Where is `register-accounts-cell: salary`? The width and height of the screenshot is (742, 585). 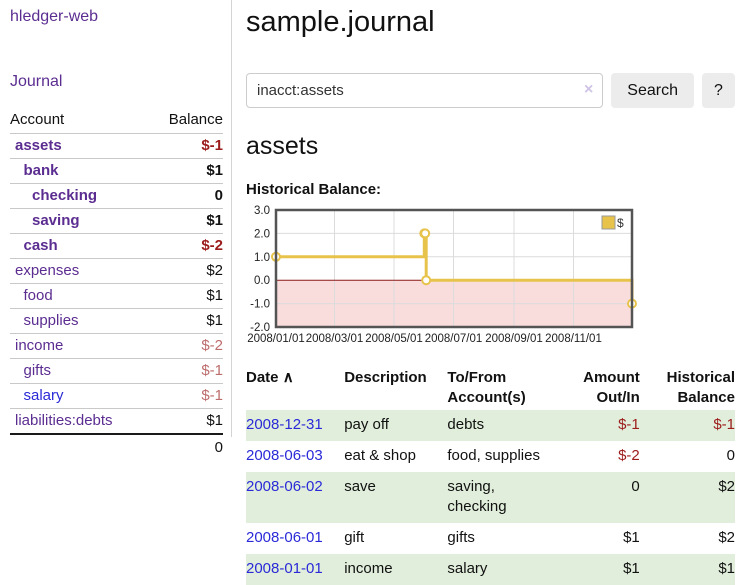
register-accounts-cell: salary is located at coordinates (467, 568).